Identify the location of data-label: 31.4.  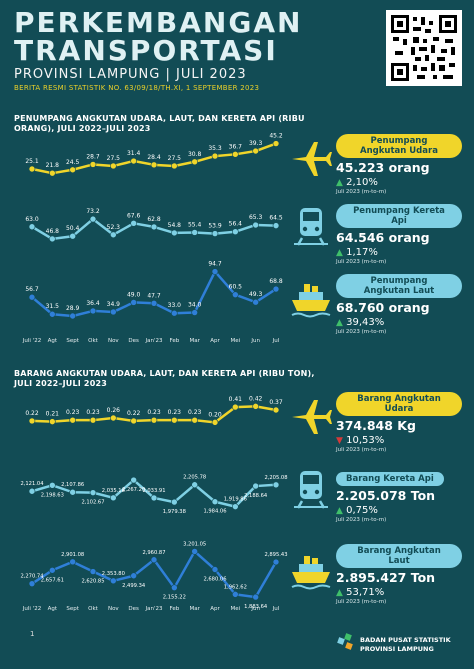
(134, 153).